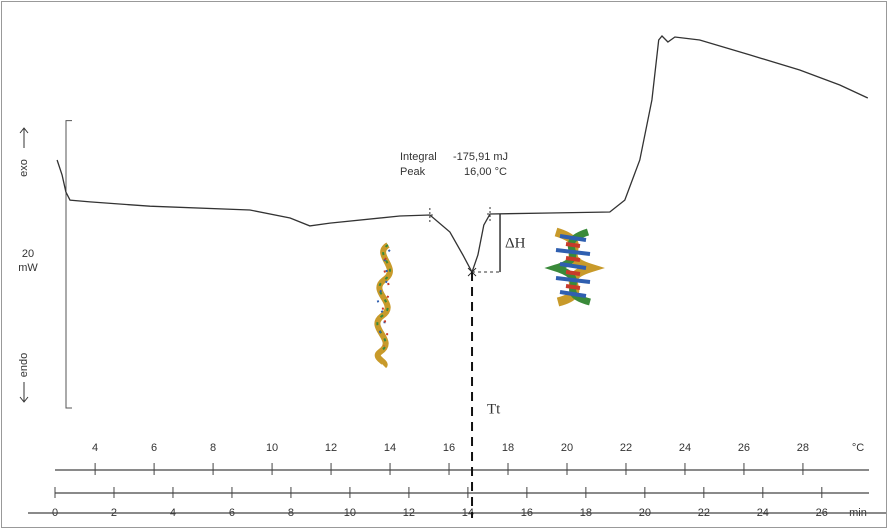 The height and width of the screenshot is (529, 888). What do you see at coordinates (858, 448) in the screenshot?
I see `x2-unit: °C` at bounding box center [858, 448].